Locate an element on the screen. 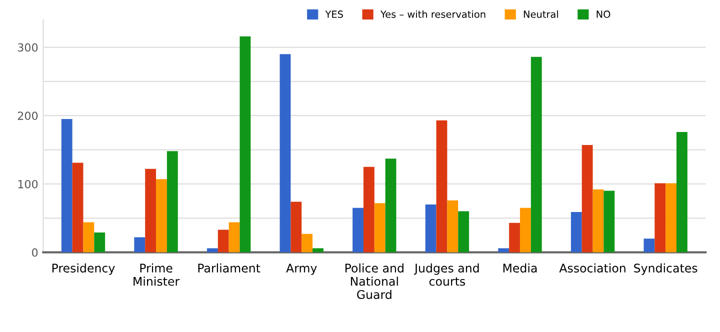 This screenshot has width=720, height=332. y-tick-label: 300 is located at coordinates (28, 47).